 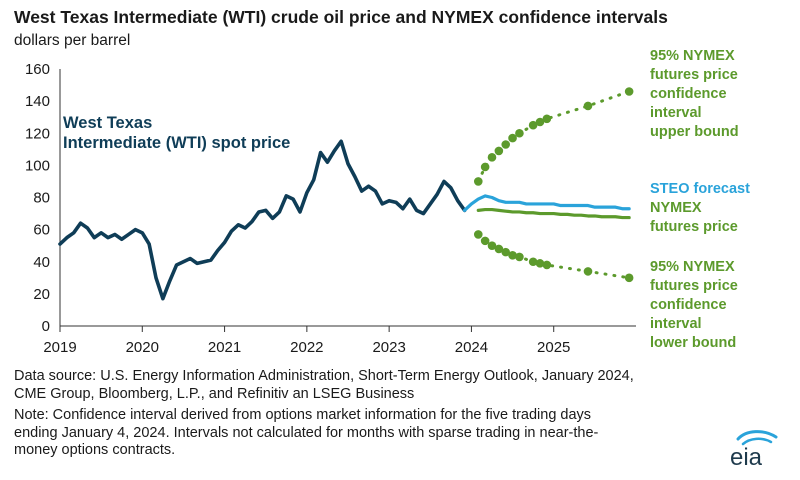 What do you see at coordinates (224, 347) in the screenshot?
I see `x-tick-label: 2021` at bounding box center [224, 347].